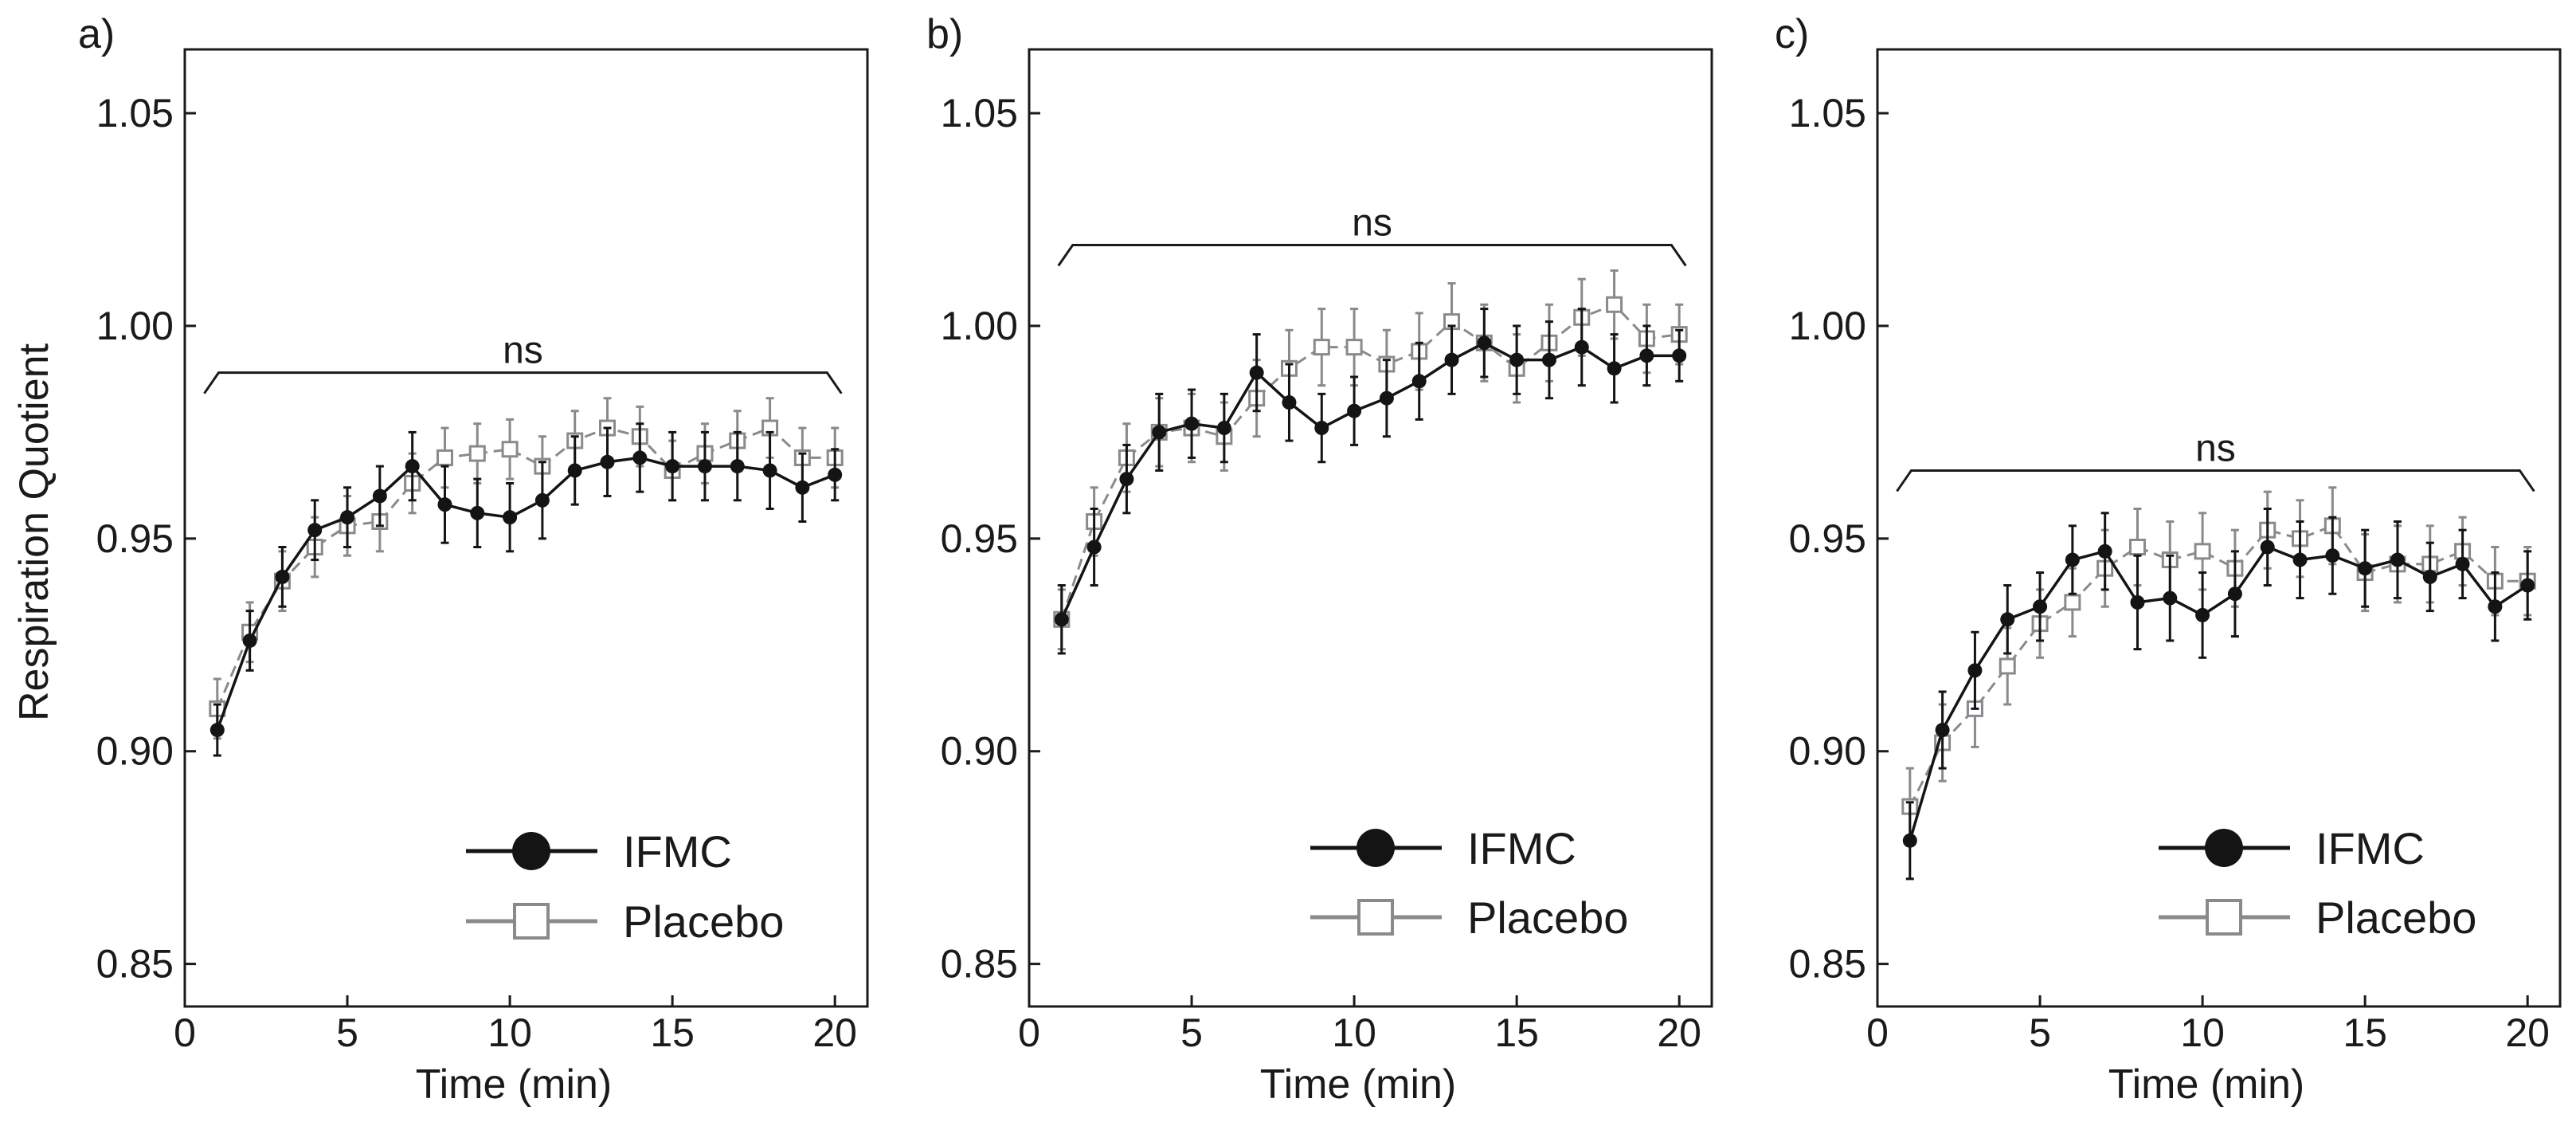  Describe the element at coordinates (2224, 848) in the screenshot. I see `legend-ifmc-marker` at that location.